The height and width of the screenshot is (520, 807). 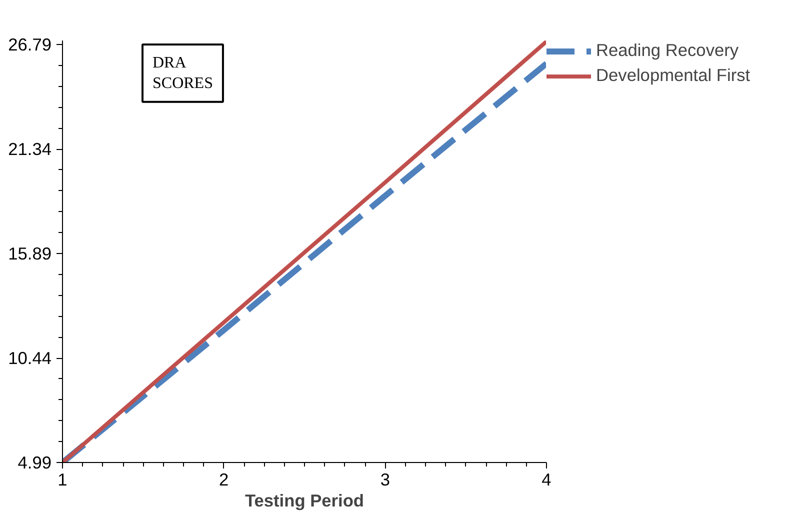 I want to click on x-tick-label: 2, so click(x=224, y=480).